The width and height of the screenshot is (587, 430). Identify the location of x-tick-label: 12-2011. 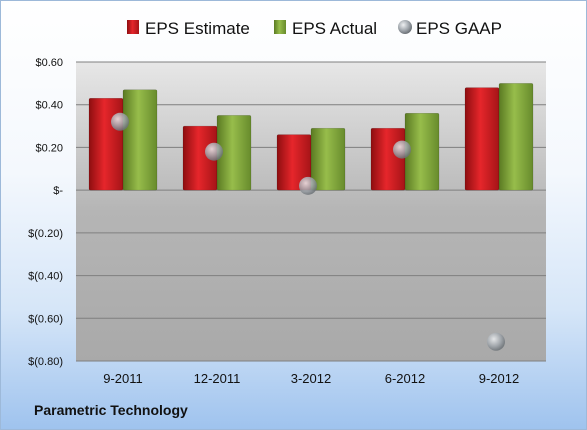
(217, 378).